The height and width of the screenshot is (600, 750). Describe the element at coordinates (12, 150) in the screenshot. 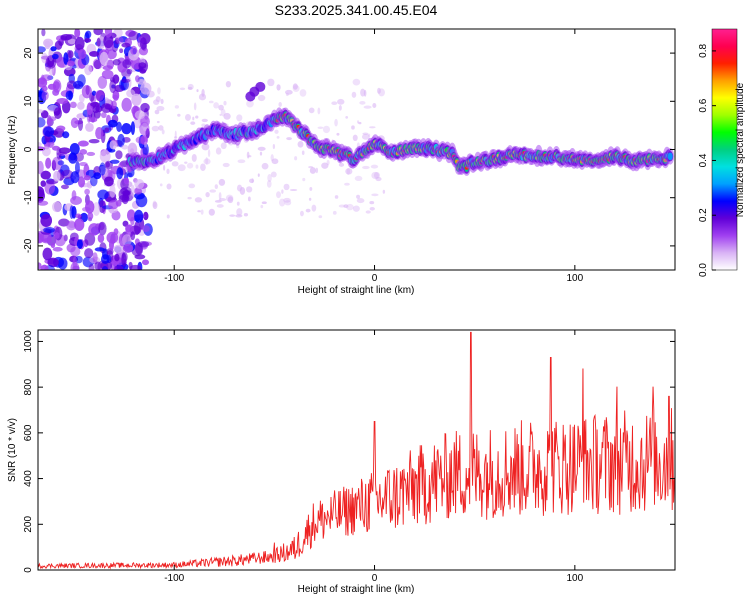

I see `spectrogram-ylabel: Frequency (Hz)` at that location.